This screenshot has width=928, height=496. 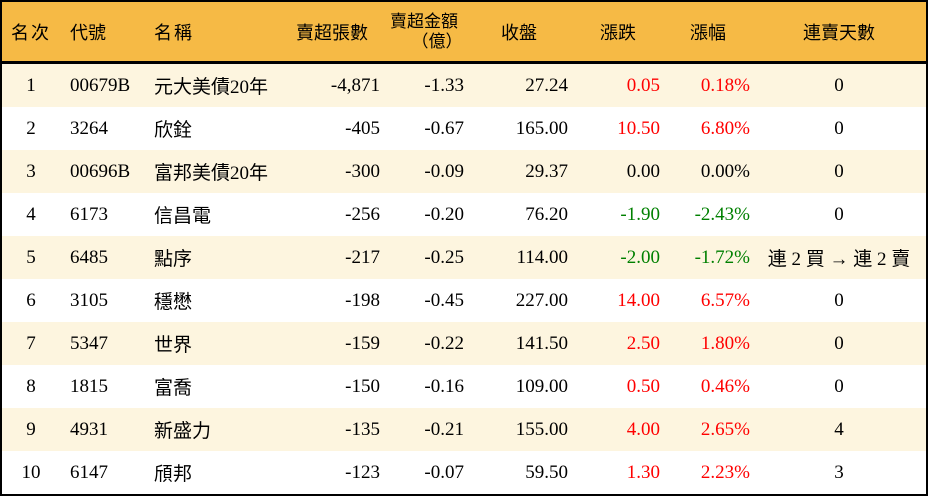 What do you see at coordinates (362, 300) in the screenshot?
I see `sell-volume-cell: -198` at bounding box center [362, 300].